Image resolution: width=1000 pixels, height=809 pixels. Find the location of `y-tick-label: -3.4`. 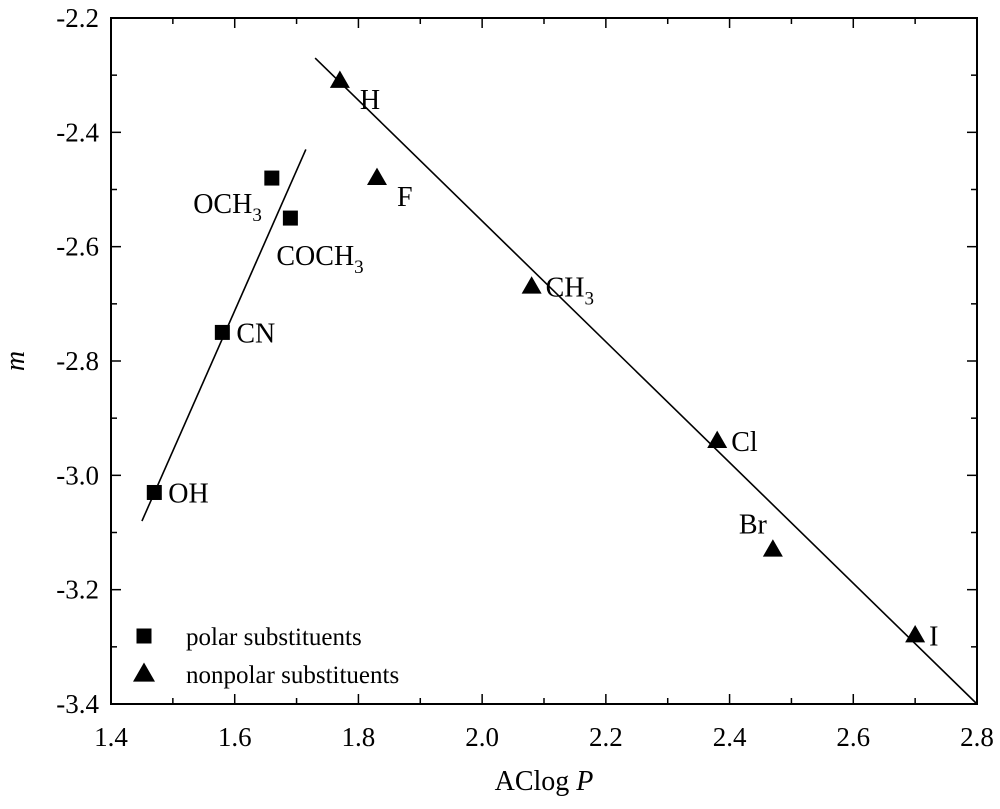

y-tick-label: -3.4 is located at coordinates (77, 704).